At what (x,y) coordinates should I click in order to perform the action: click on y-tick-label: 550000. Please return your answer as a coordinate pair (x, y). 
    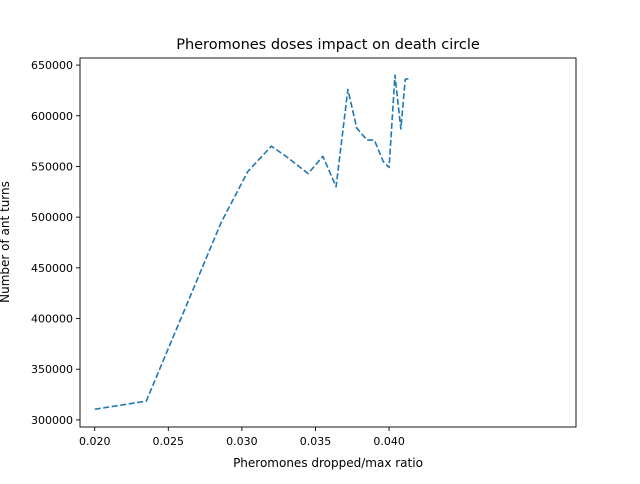
    Looking at the image, I should click on (52, 166).